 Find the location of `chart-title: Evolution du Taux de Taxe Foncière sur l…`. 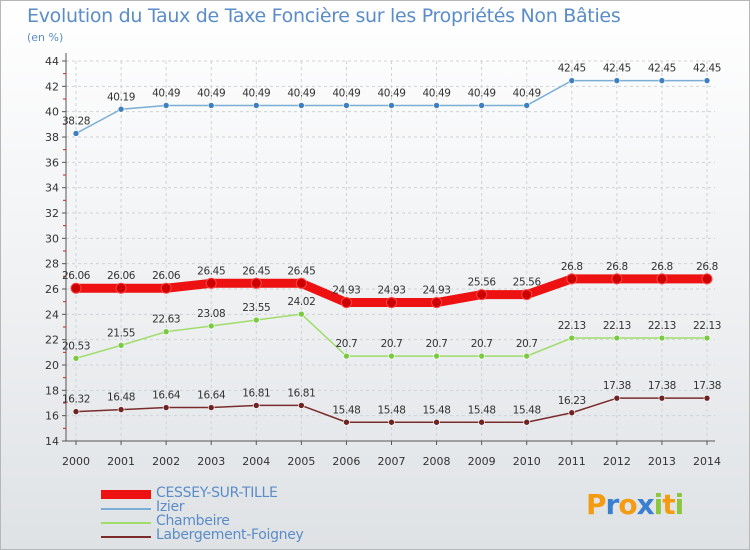

chart-title: Evolution du Taux de Taxe Foncière sur l… is located at coordinates (324, 16).